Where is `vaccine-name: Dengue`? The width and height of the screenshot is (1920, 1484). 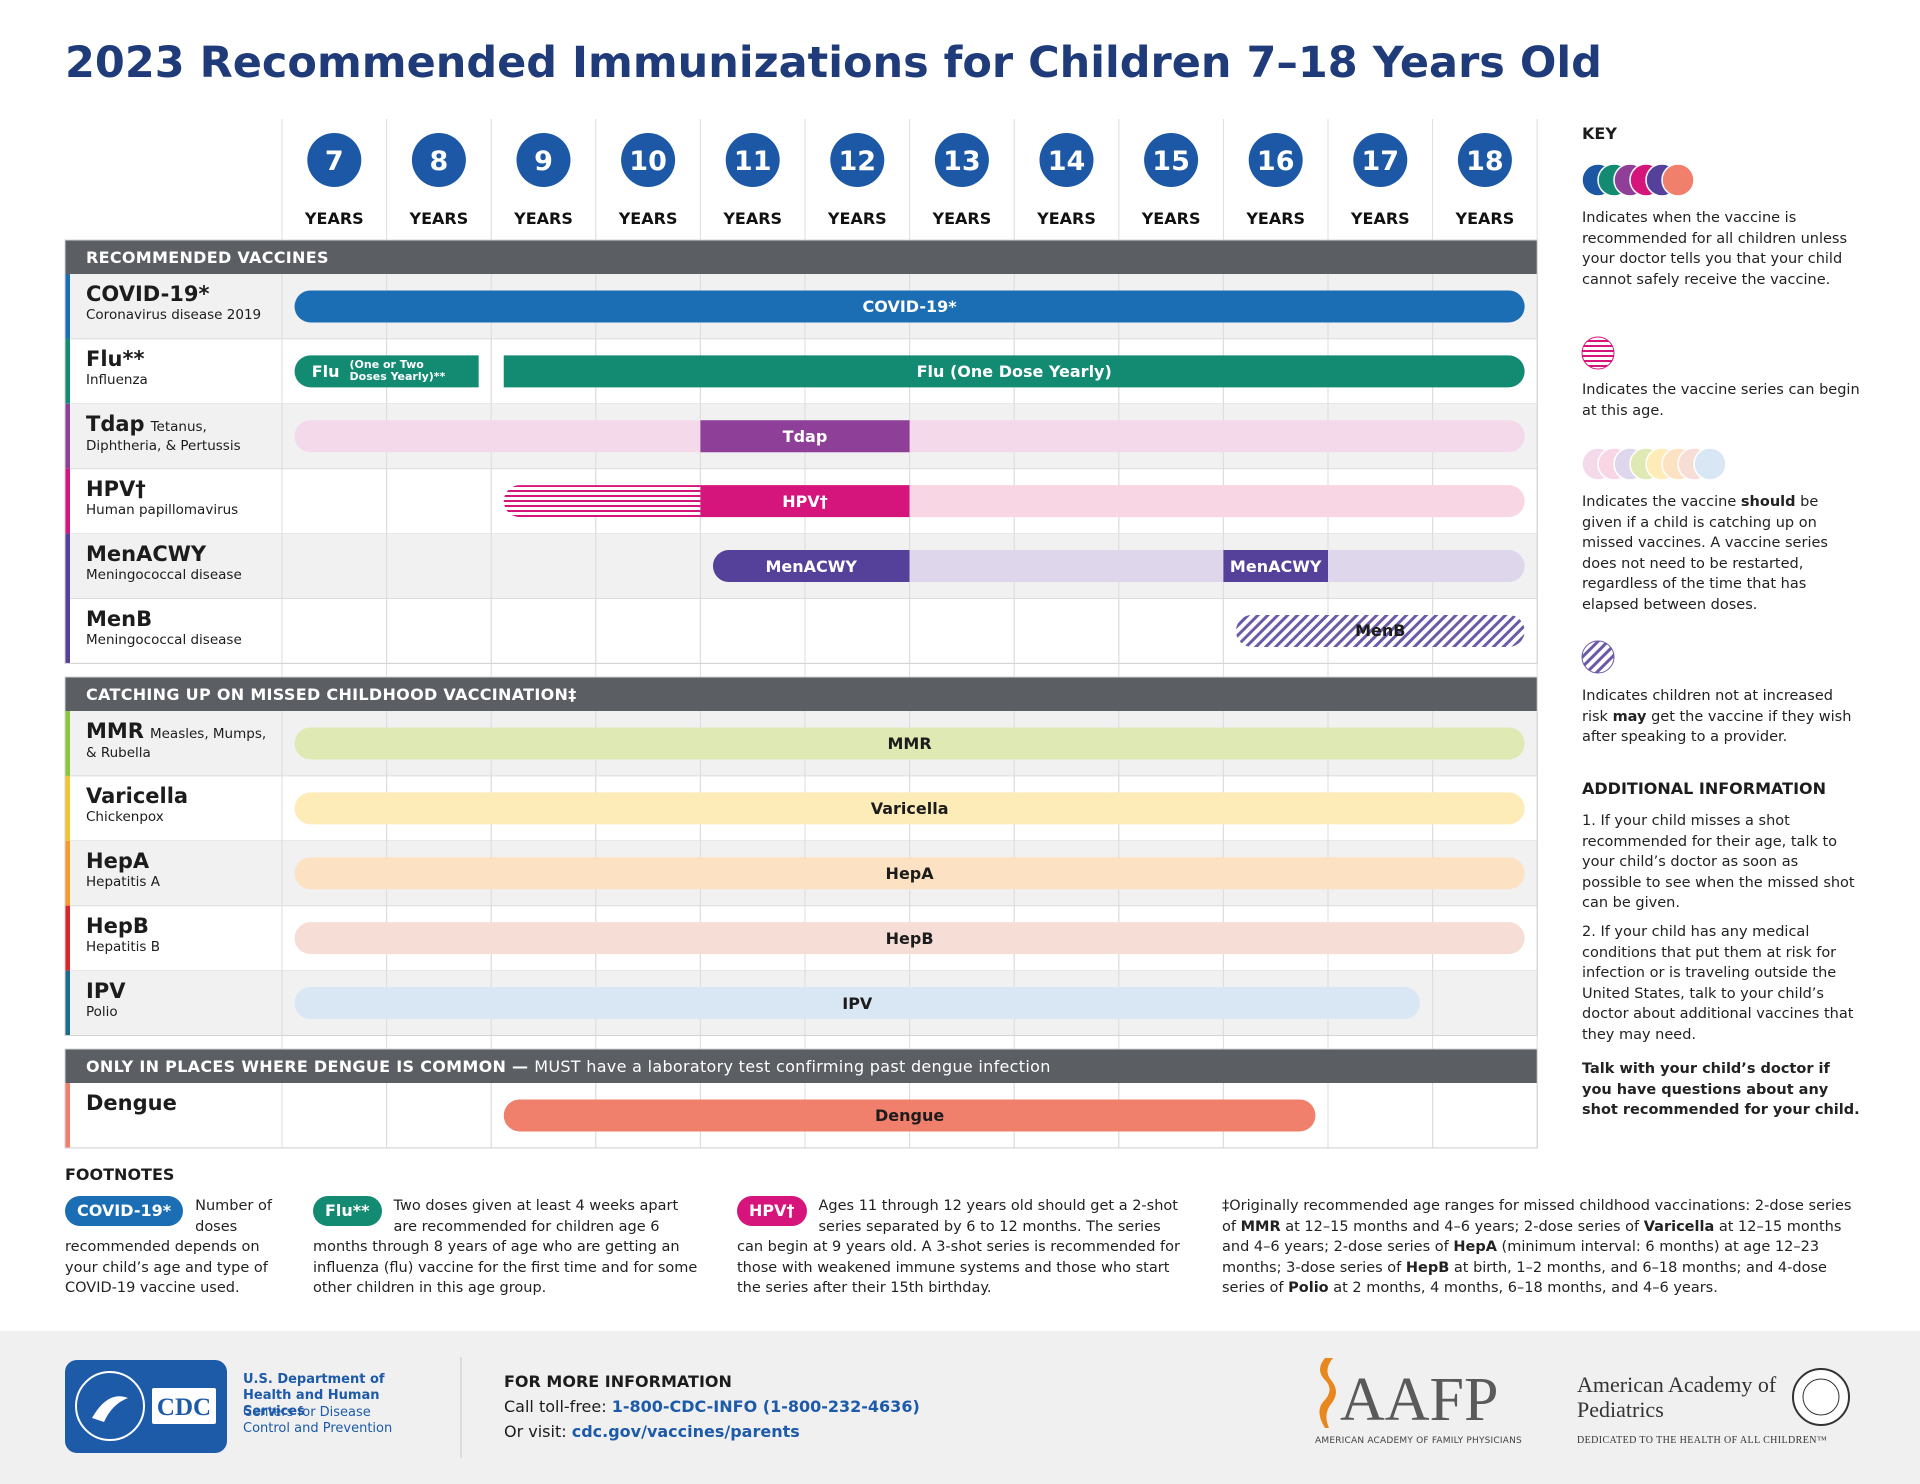
vaccine-name: Dengue is located at coordinates (131, 1103).